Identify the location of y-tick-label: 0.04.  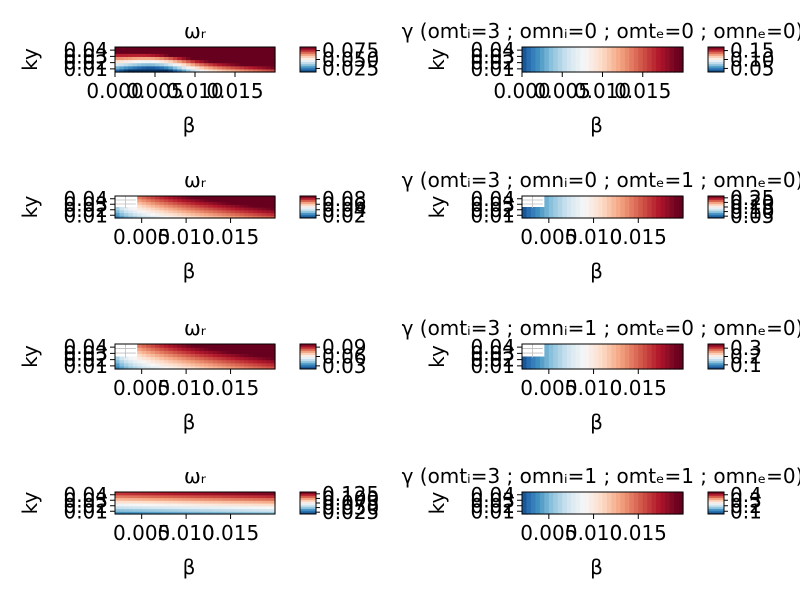
(85, 50).